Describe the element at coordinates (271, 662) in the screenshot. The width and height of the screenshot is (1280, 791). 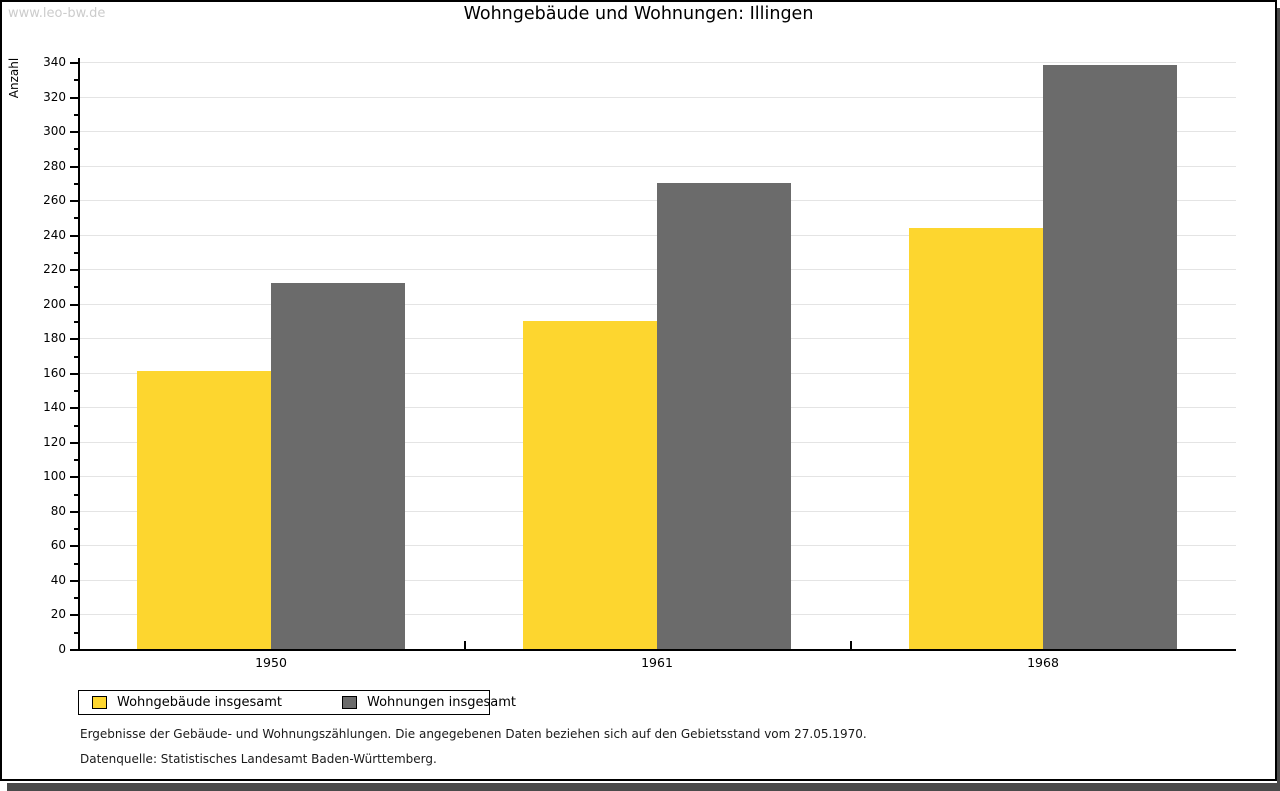
I see `x-category-label: 1950` at that location.